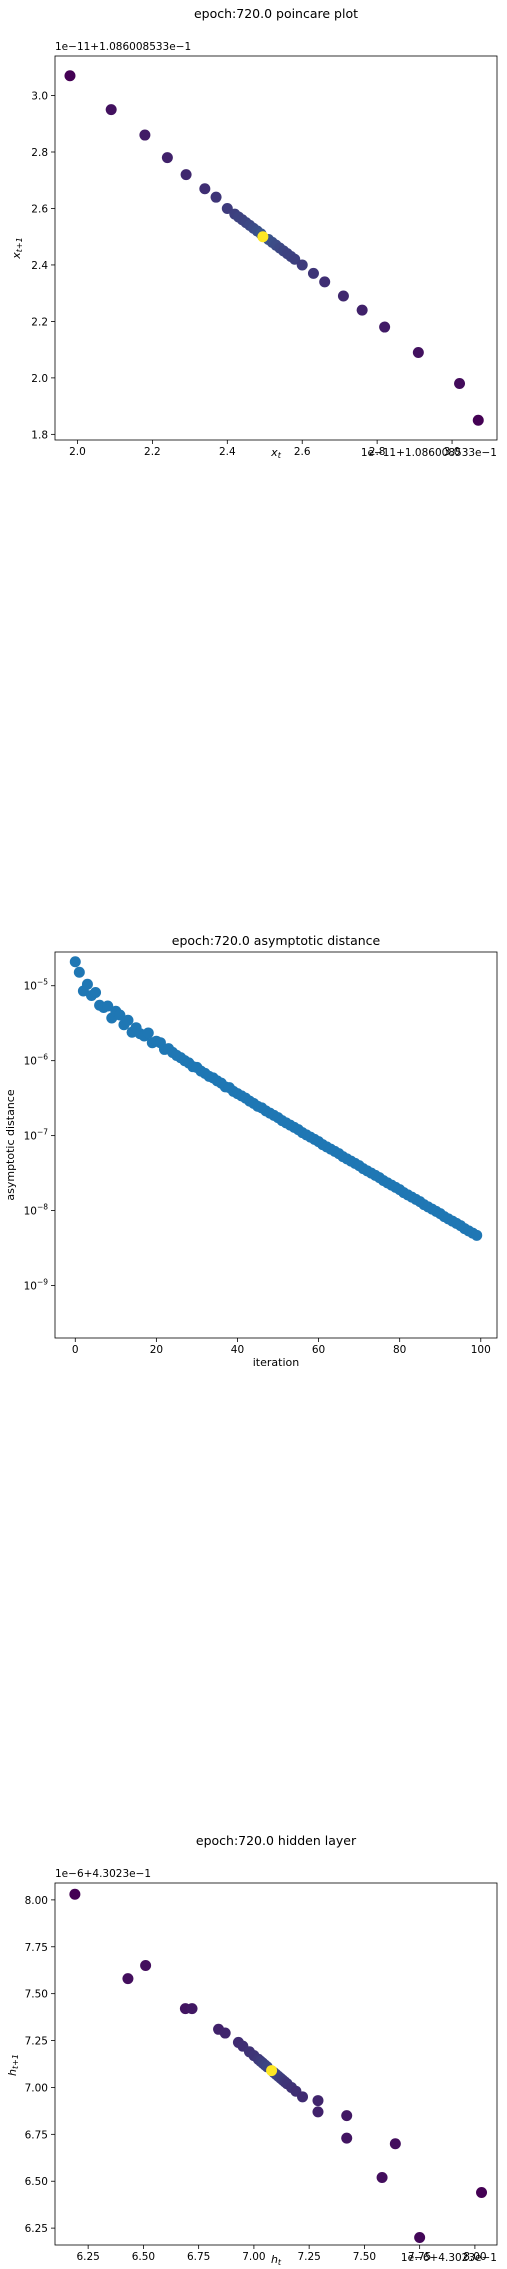 Image resolution: width=507 pixels, height=2269 pixels. I want to click on y-tick-label: 2.8, so click(39, 153).